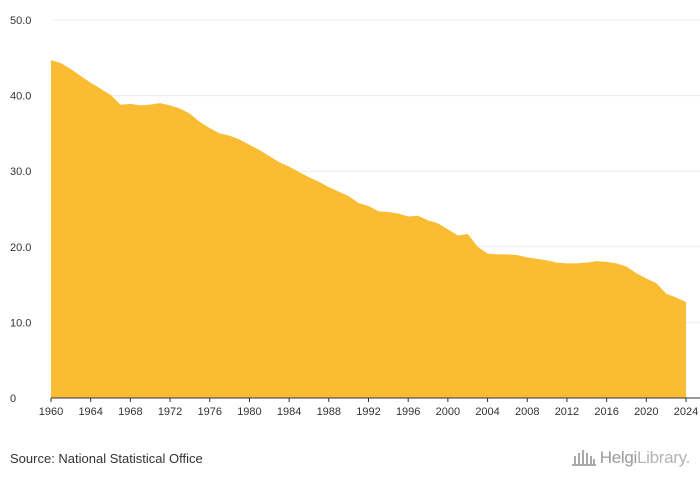  I want to click on x-tick-label: 2000, so click(448, 412).